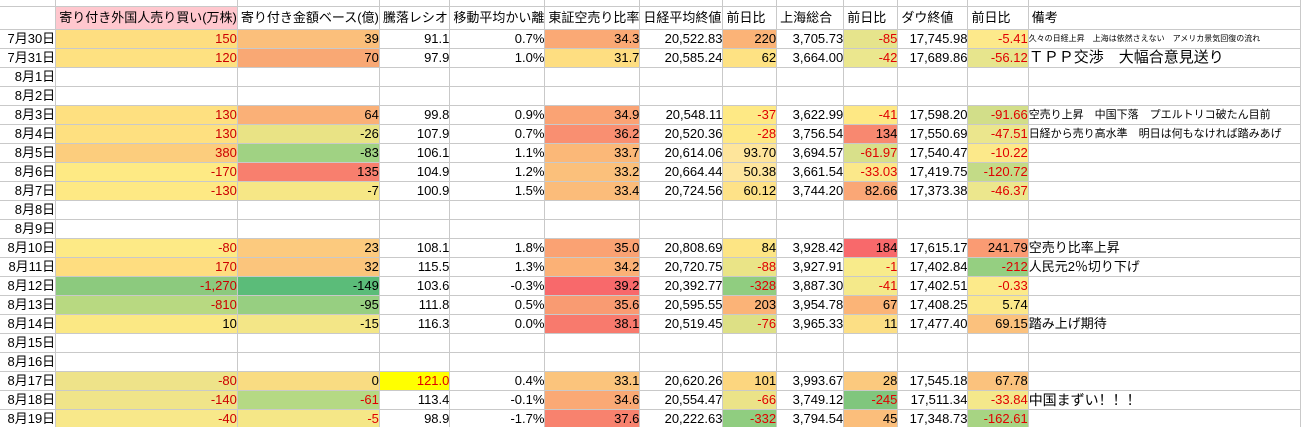 This screenshot has width=1301, height=427. What do you see at coordinates (998, 248) in the screenshot?
I see `cell-dow-chg: 241.79` at bounding box center [998, 248].